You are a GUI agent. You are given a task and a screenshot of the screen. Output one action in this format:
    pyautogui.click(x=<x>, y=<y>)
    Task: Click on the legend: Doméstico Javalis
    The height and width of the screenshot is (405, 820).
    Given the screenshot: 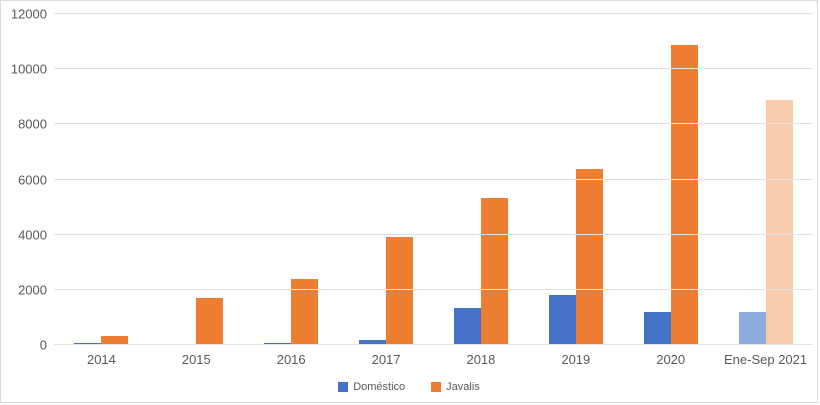 What is the action you would take?
    pyautogui.click(x=409, y=387)
    